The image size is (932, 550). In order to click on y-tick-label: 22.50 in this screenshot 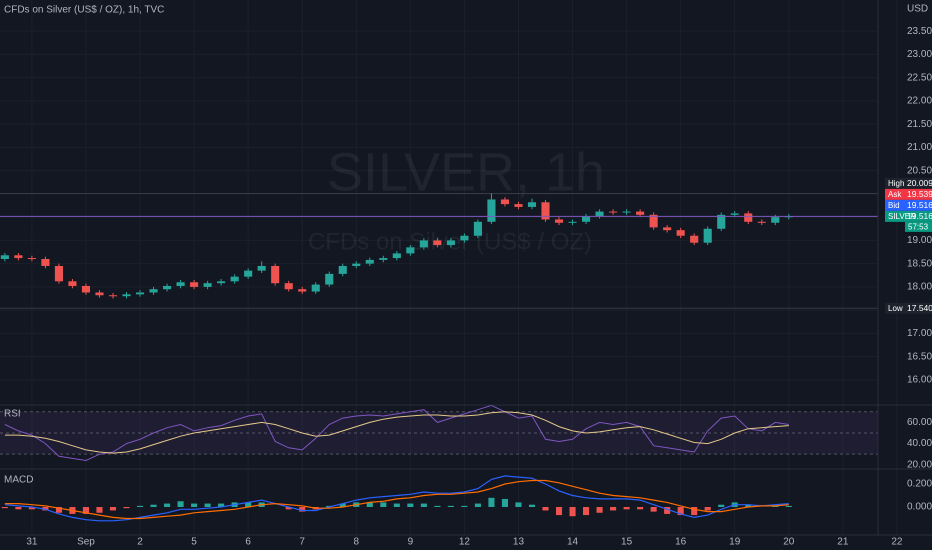, I will do `click(919, 77)`.